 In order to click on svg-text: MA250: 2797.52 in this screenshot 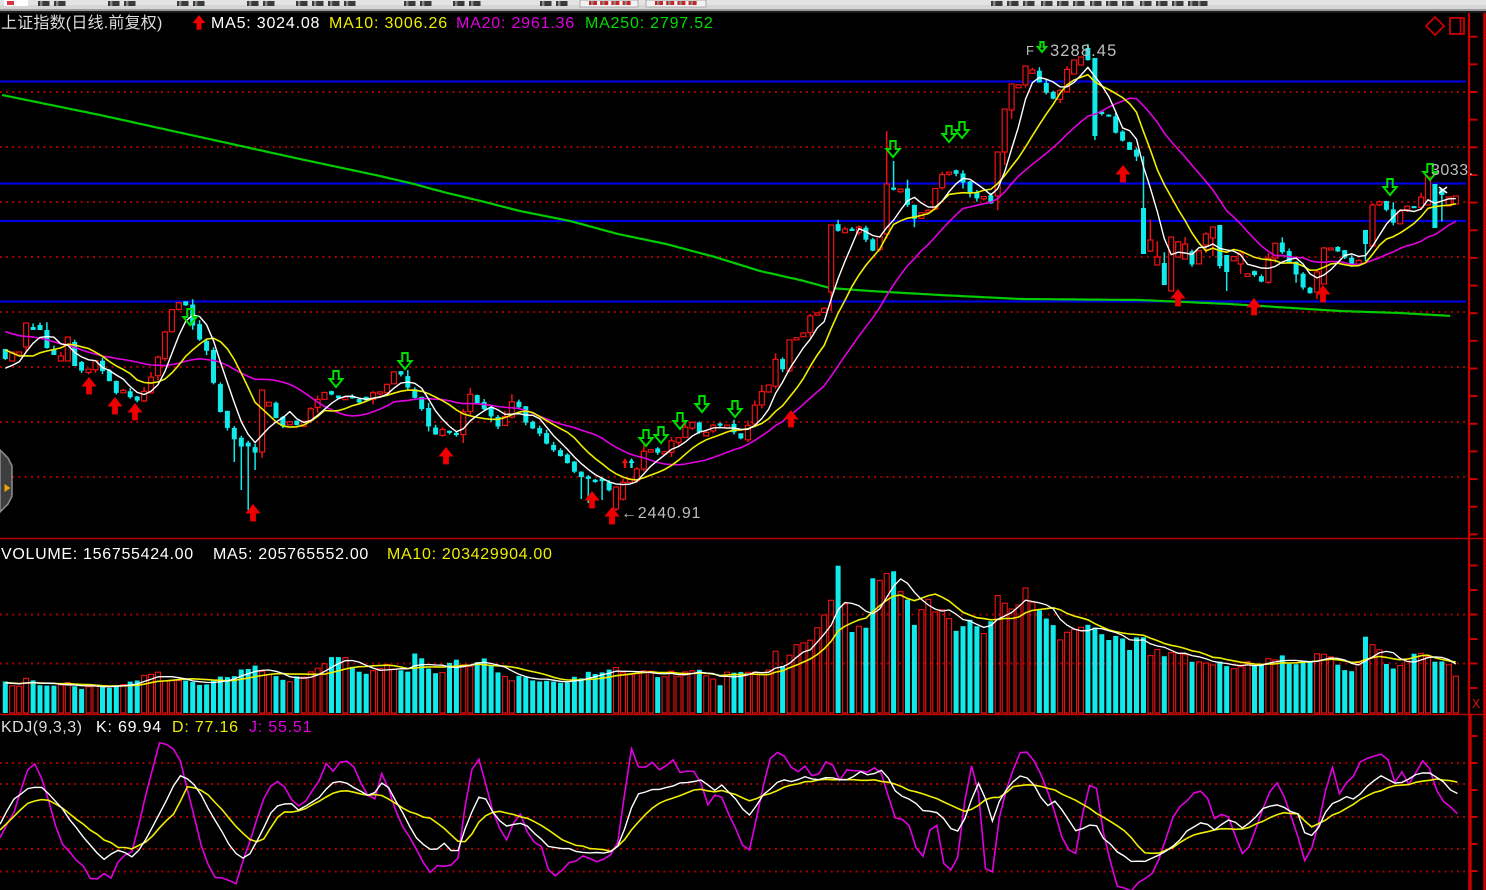, I will do `click(649, 23)`.